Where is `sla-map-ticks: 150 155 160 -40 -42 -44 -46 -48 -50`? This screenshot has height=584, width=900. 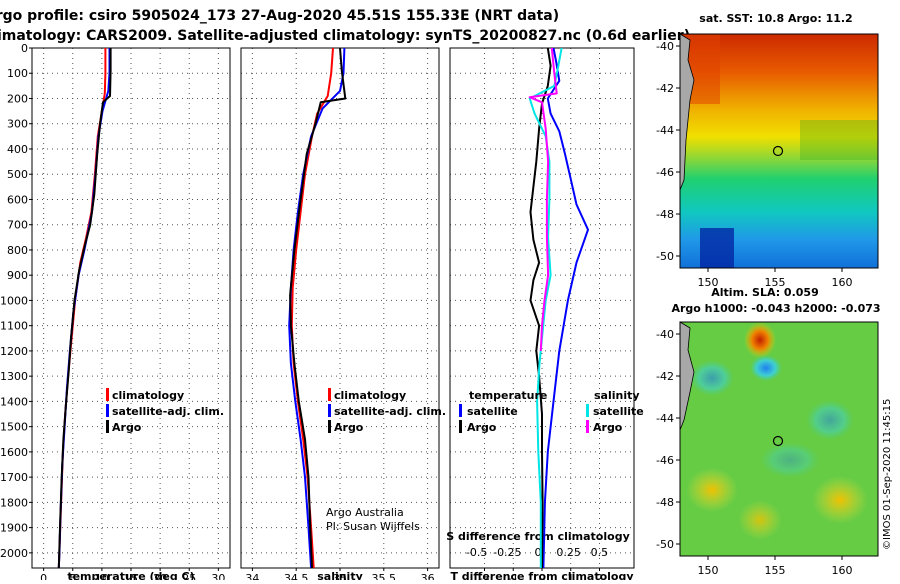 sla-map-ticks: 150 155 160 -40 -42 -44 -46 -48 -50 is located at coordinates (754, 452).